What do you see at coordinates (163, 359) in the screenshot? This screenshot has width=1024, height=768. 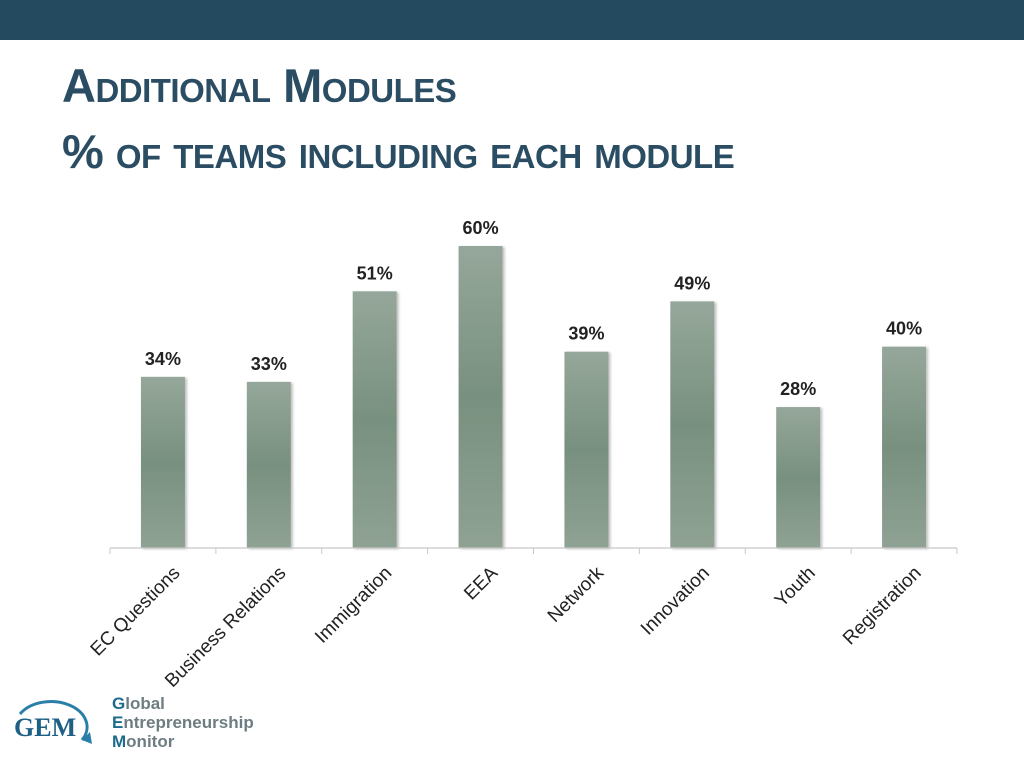 I see `data-label: 34%` at bounding box center [163, 359].